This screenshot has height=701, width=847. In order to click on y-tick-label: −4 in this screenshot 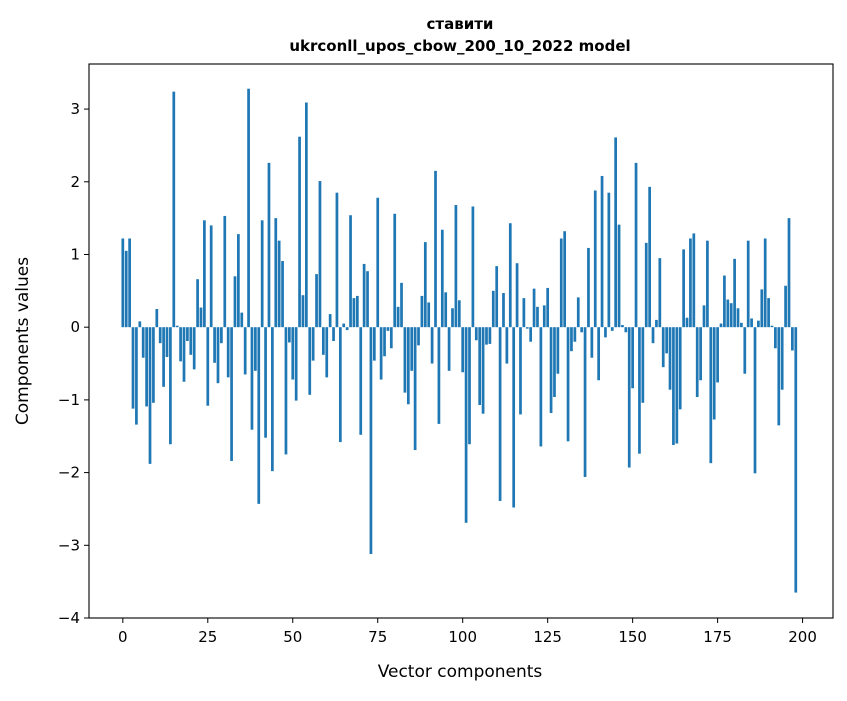, I will do `click(69, 618)`.